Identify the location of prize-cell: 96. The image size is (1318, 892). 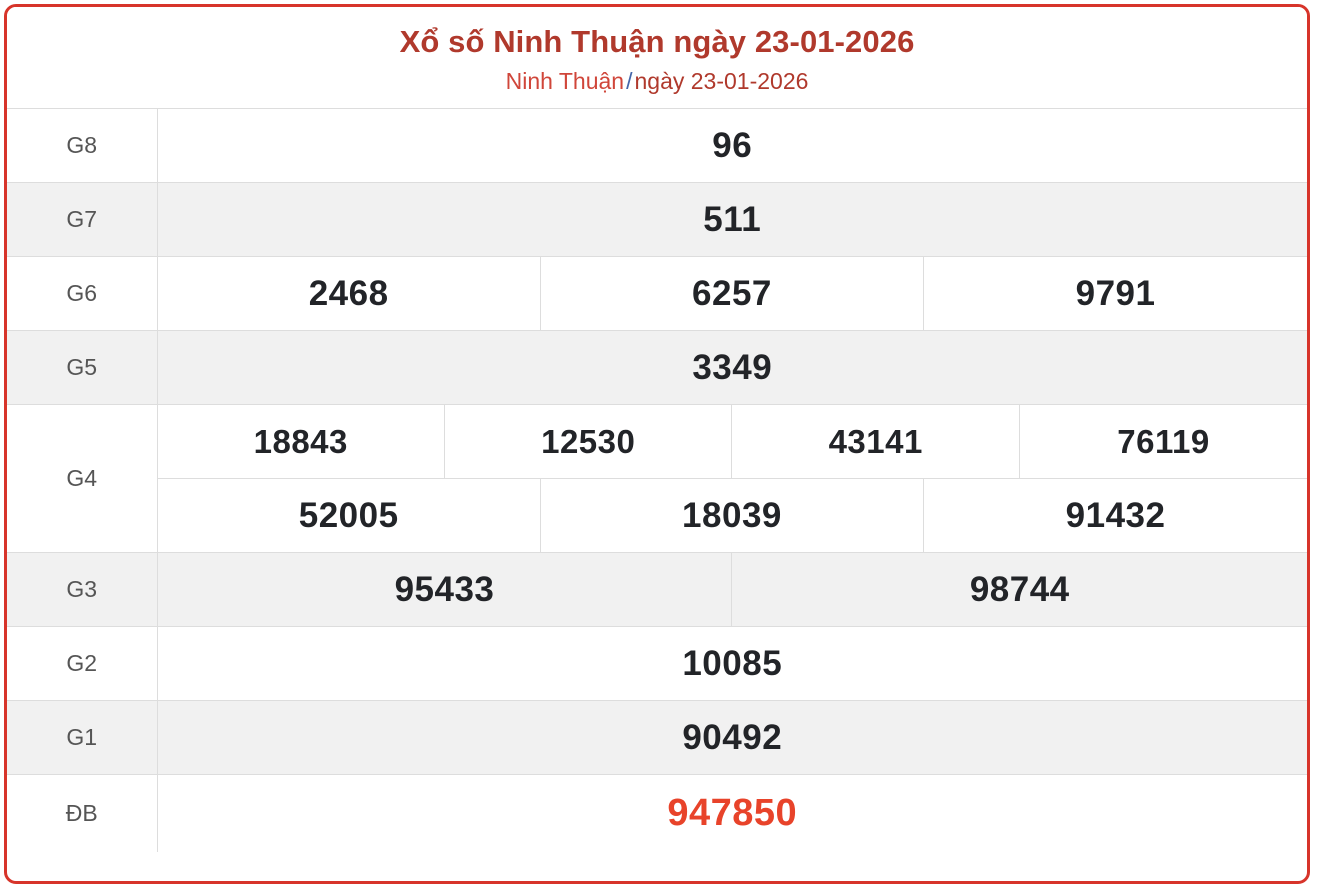
(732, 145).